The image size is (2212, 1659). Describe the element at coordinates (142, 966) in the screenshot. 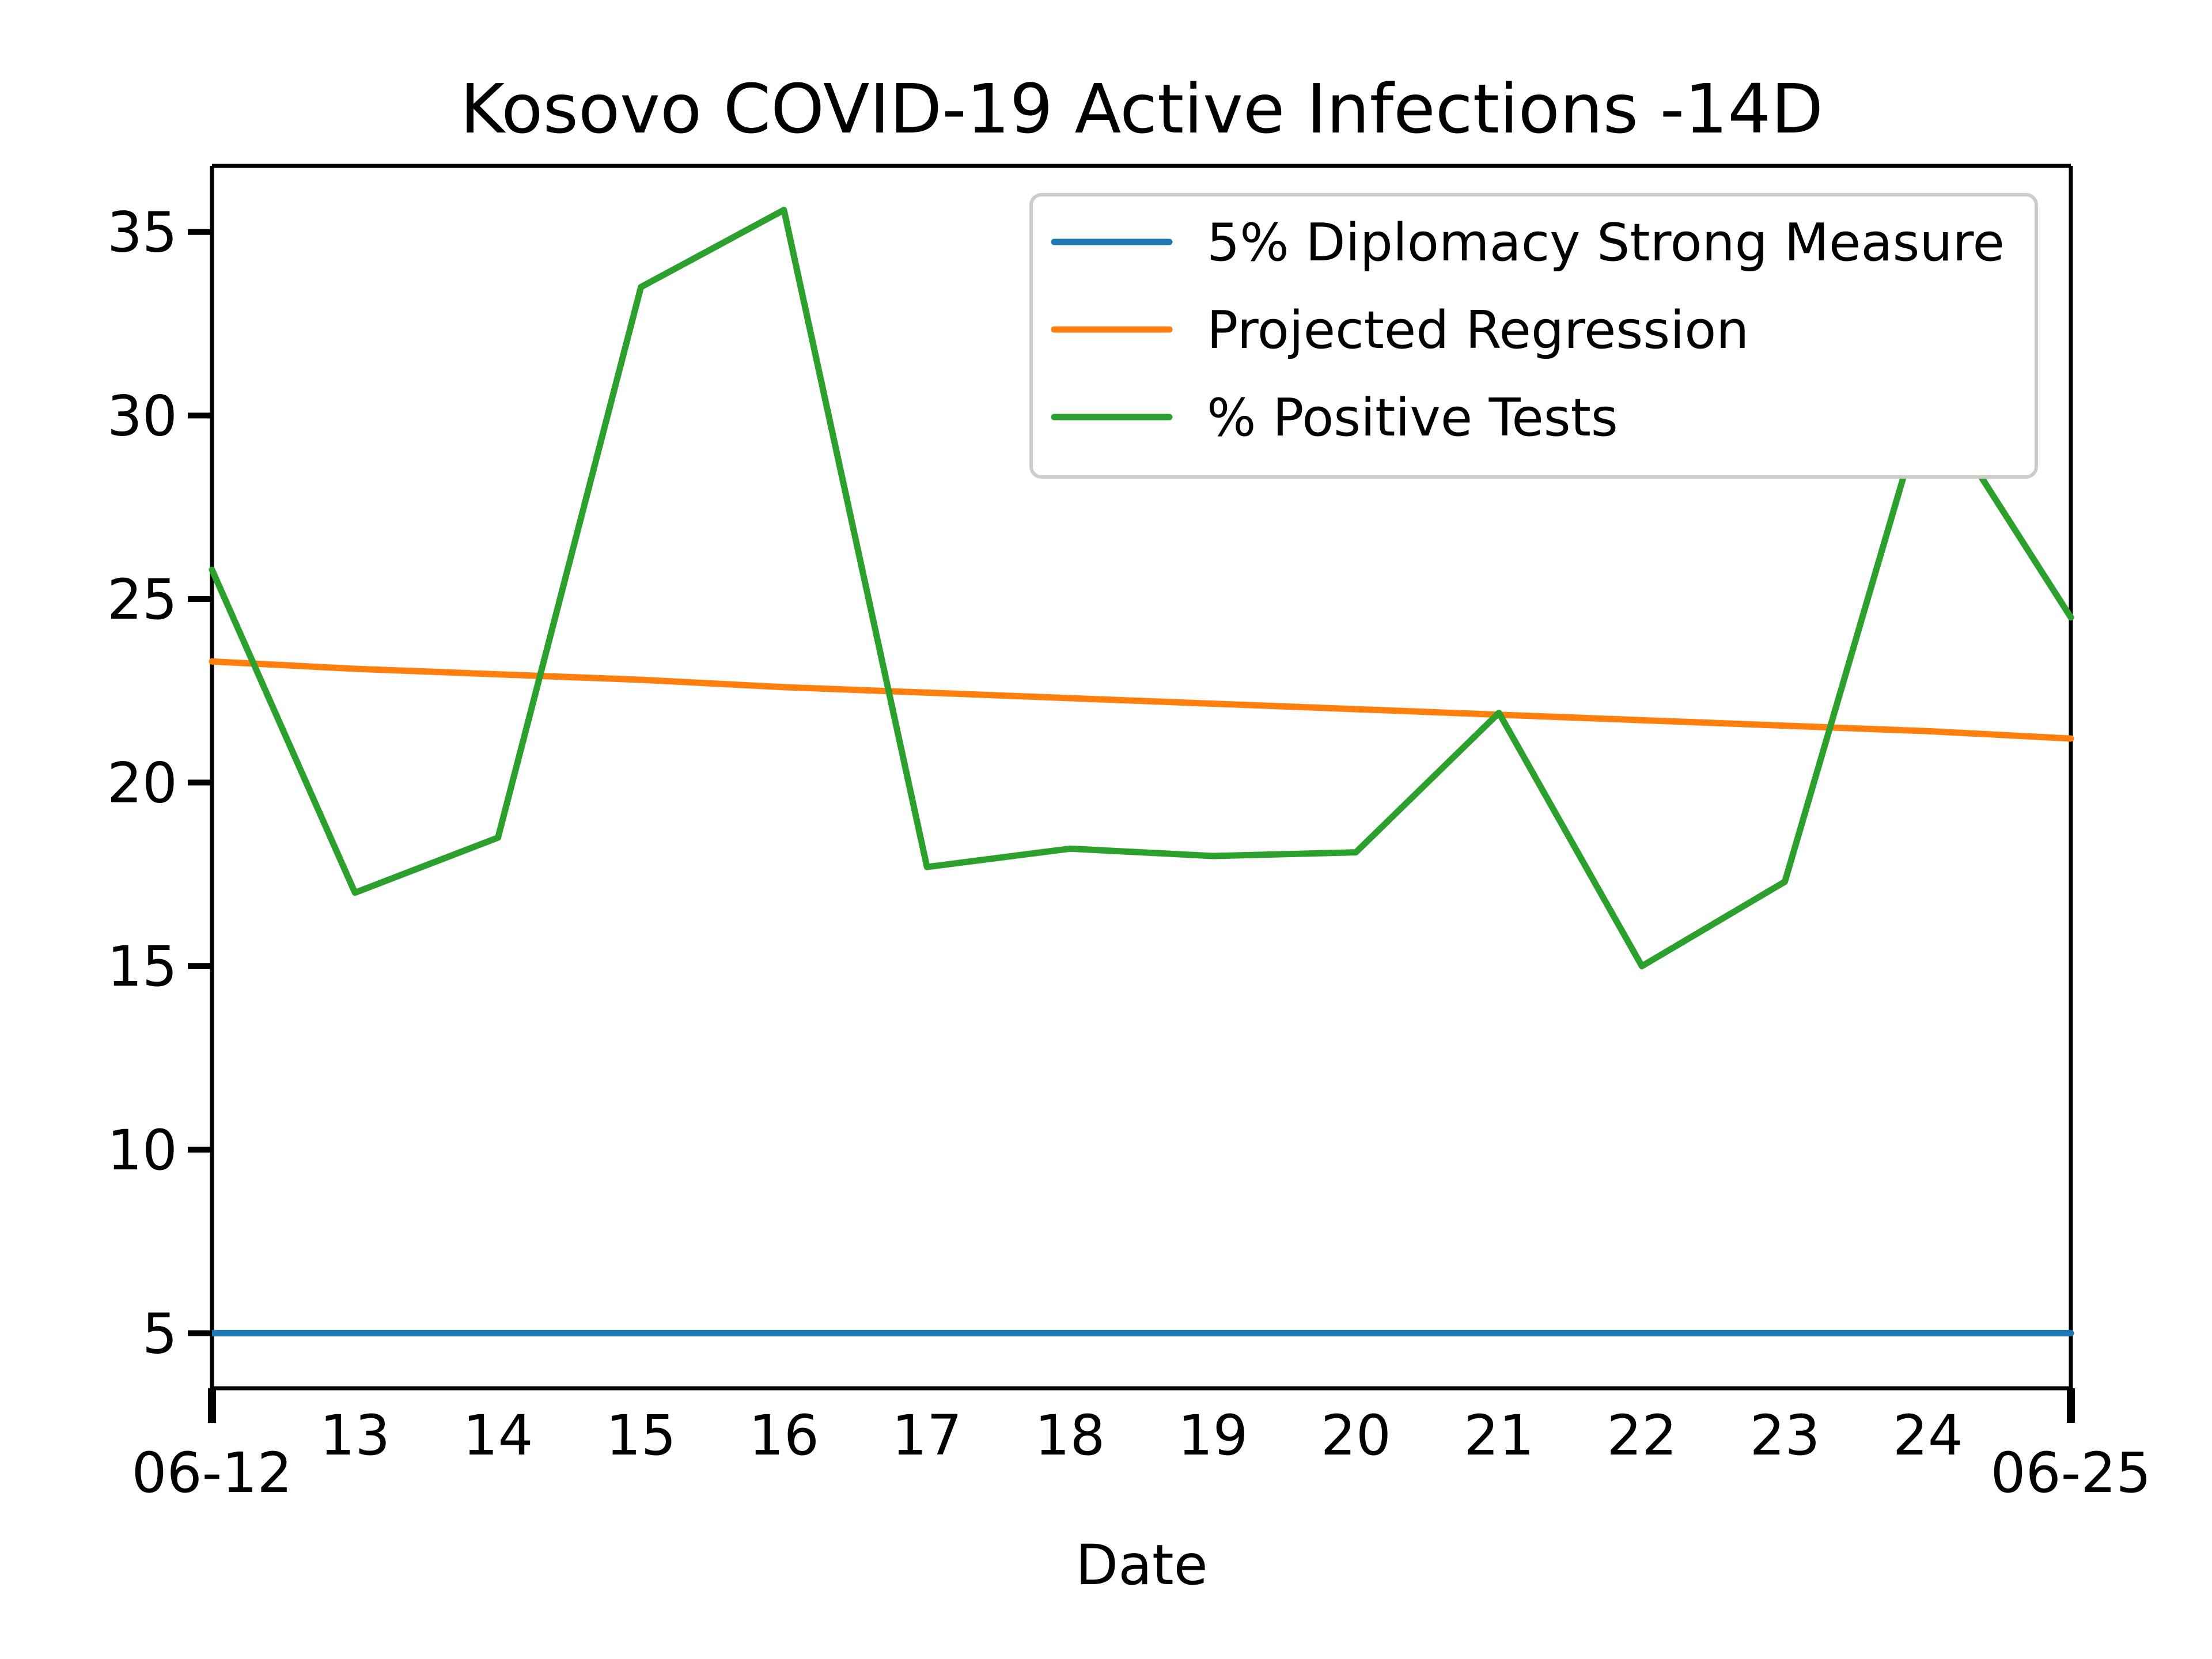

I see `y-tick-label: 15` at that location.